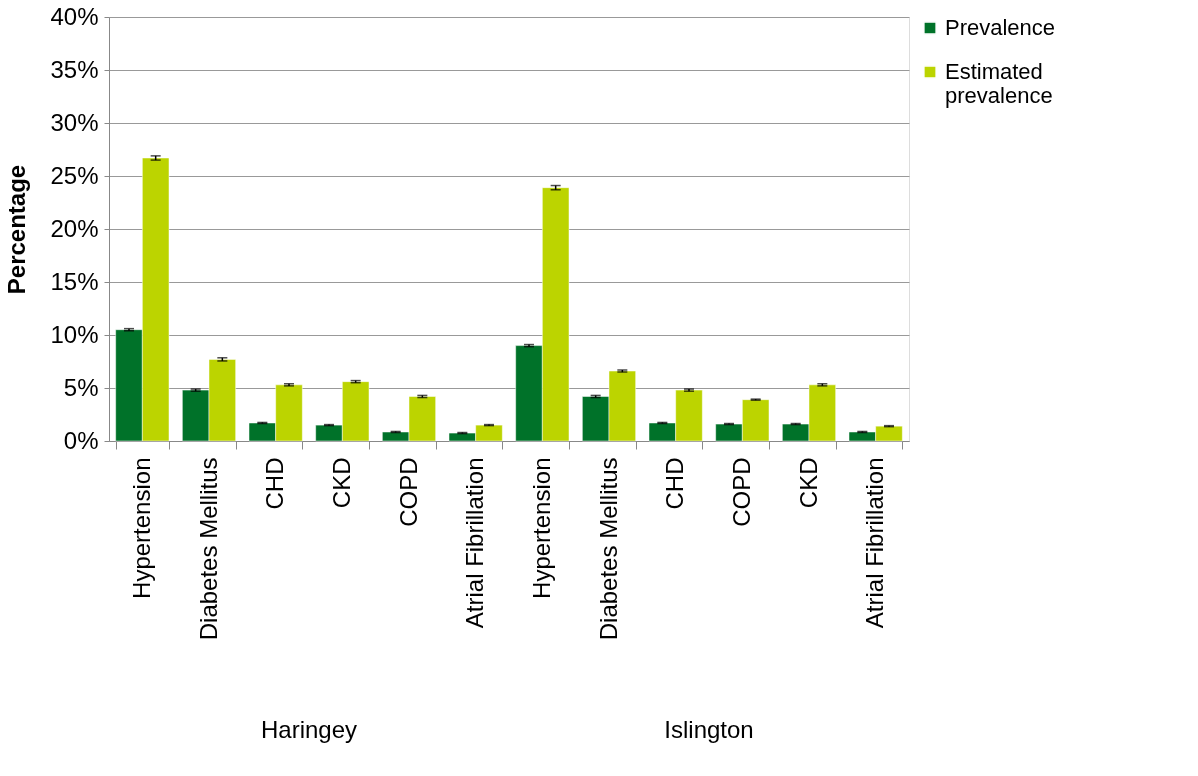 This screenshot has width=1198, height=776. I want to click on legend-label: Prevalence, so click(1000, 27).